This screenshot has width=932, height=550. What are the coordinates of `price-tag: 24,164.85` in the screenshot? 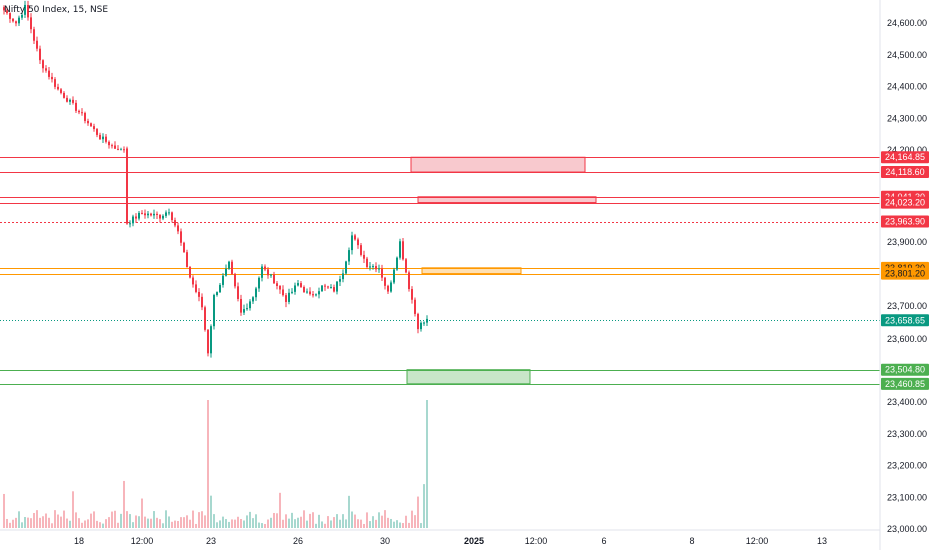 It's located at (905, 157).